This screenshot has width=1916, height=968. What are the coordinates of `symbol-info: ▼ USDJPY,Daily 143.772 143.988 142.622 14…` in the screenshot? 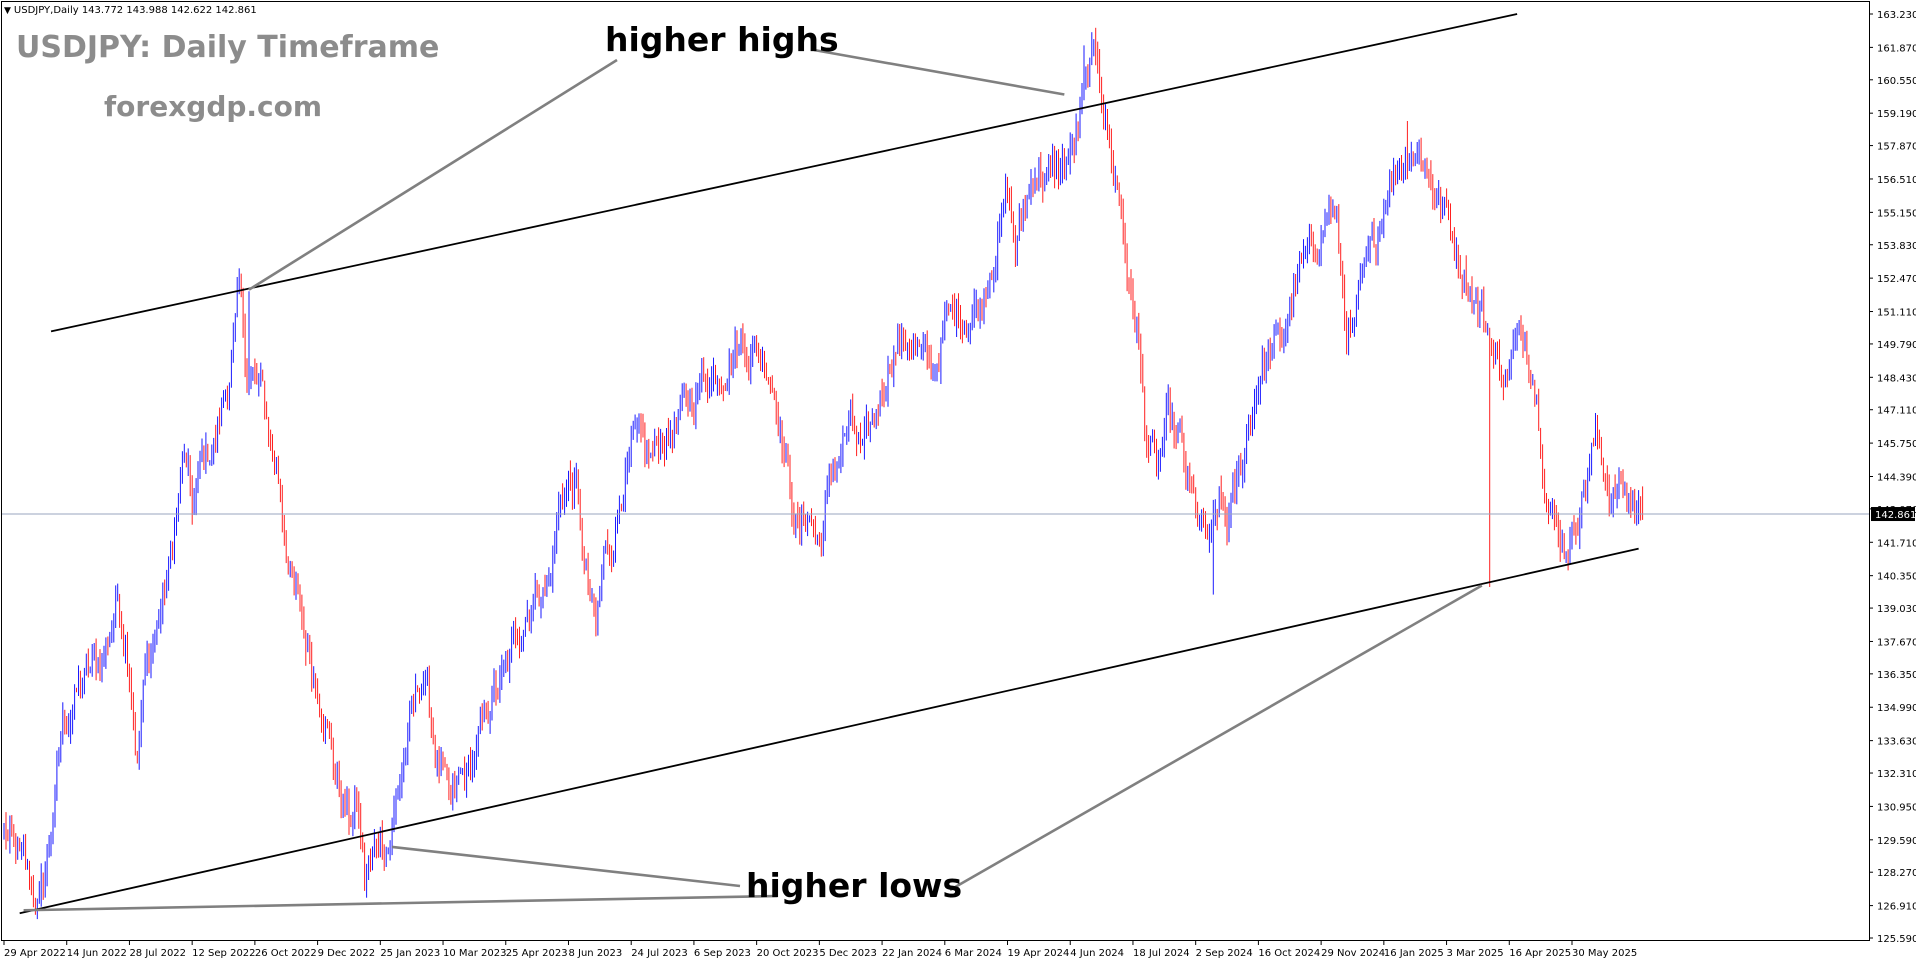 It's located at (130, 10).